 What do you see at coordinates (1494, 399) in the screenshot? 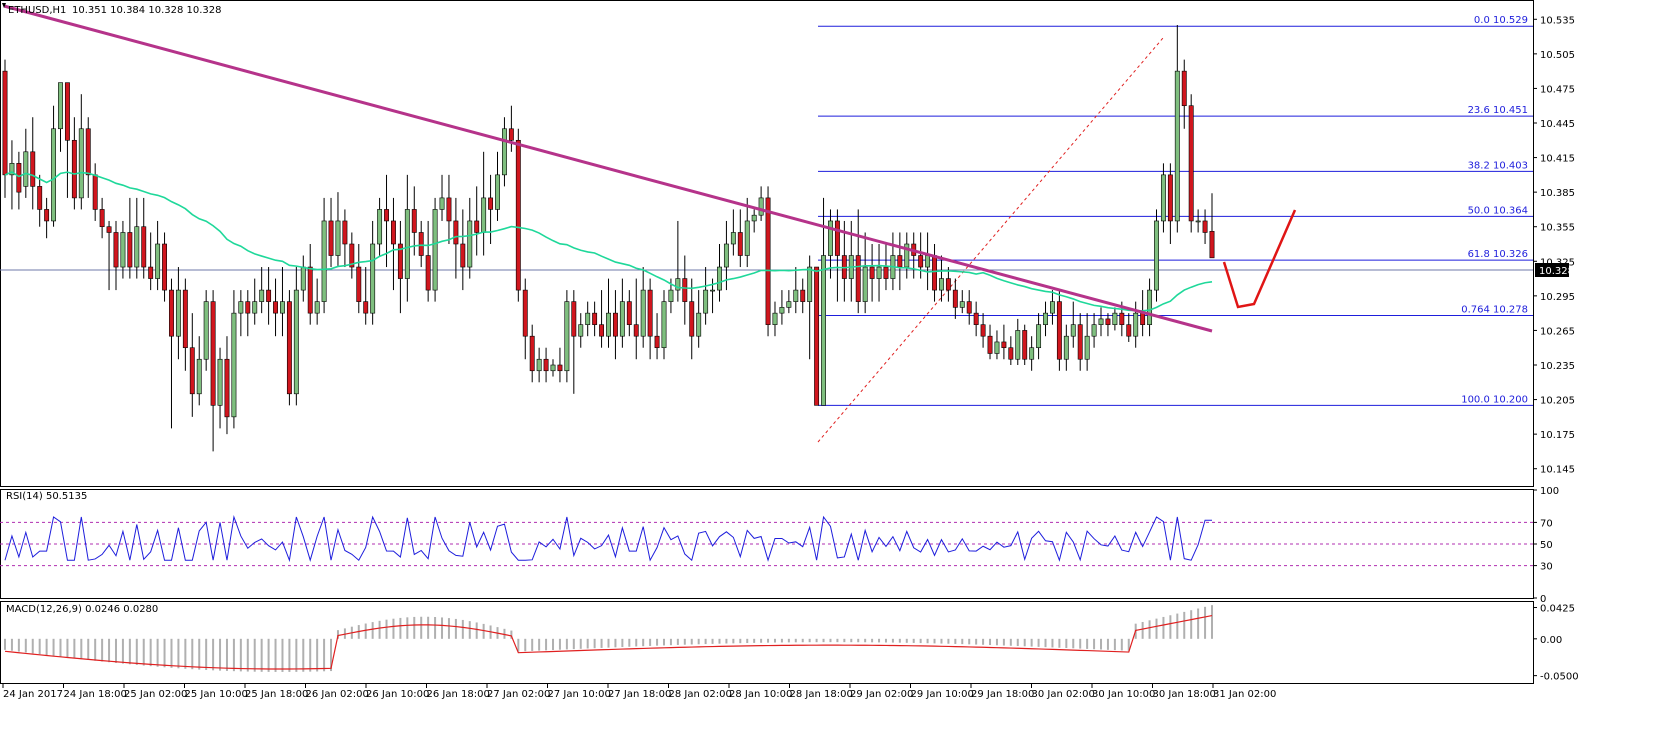
I see `fib-level-label: 100.0 10.200` at bounding box center [1494, 399].